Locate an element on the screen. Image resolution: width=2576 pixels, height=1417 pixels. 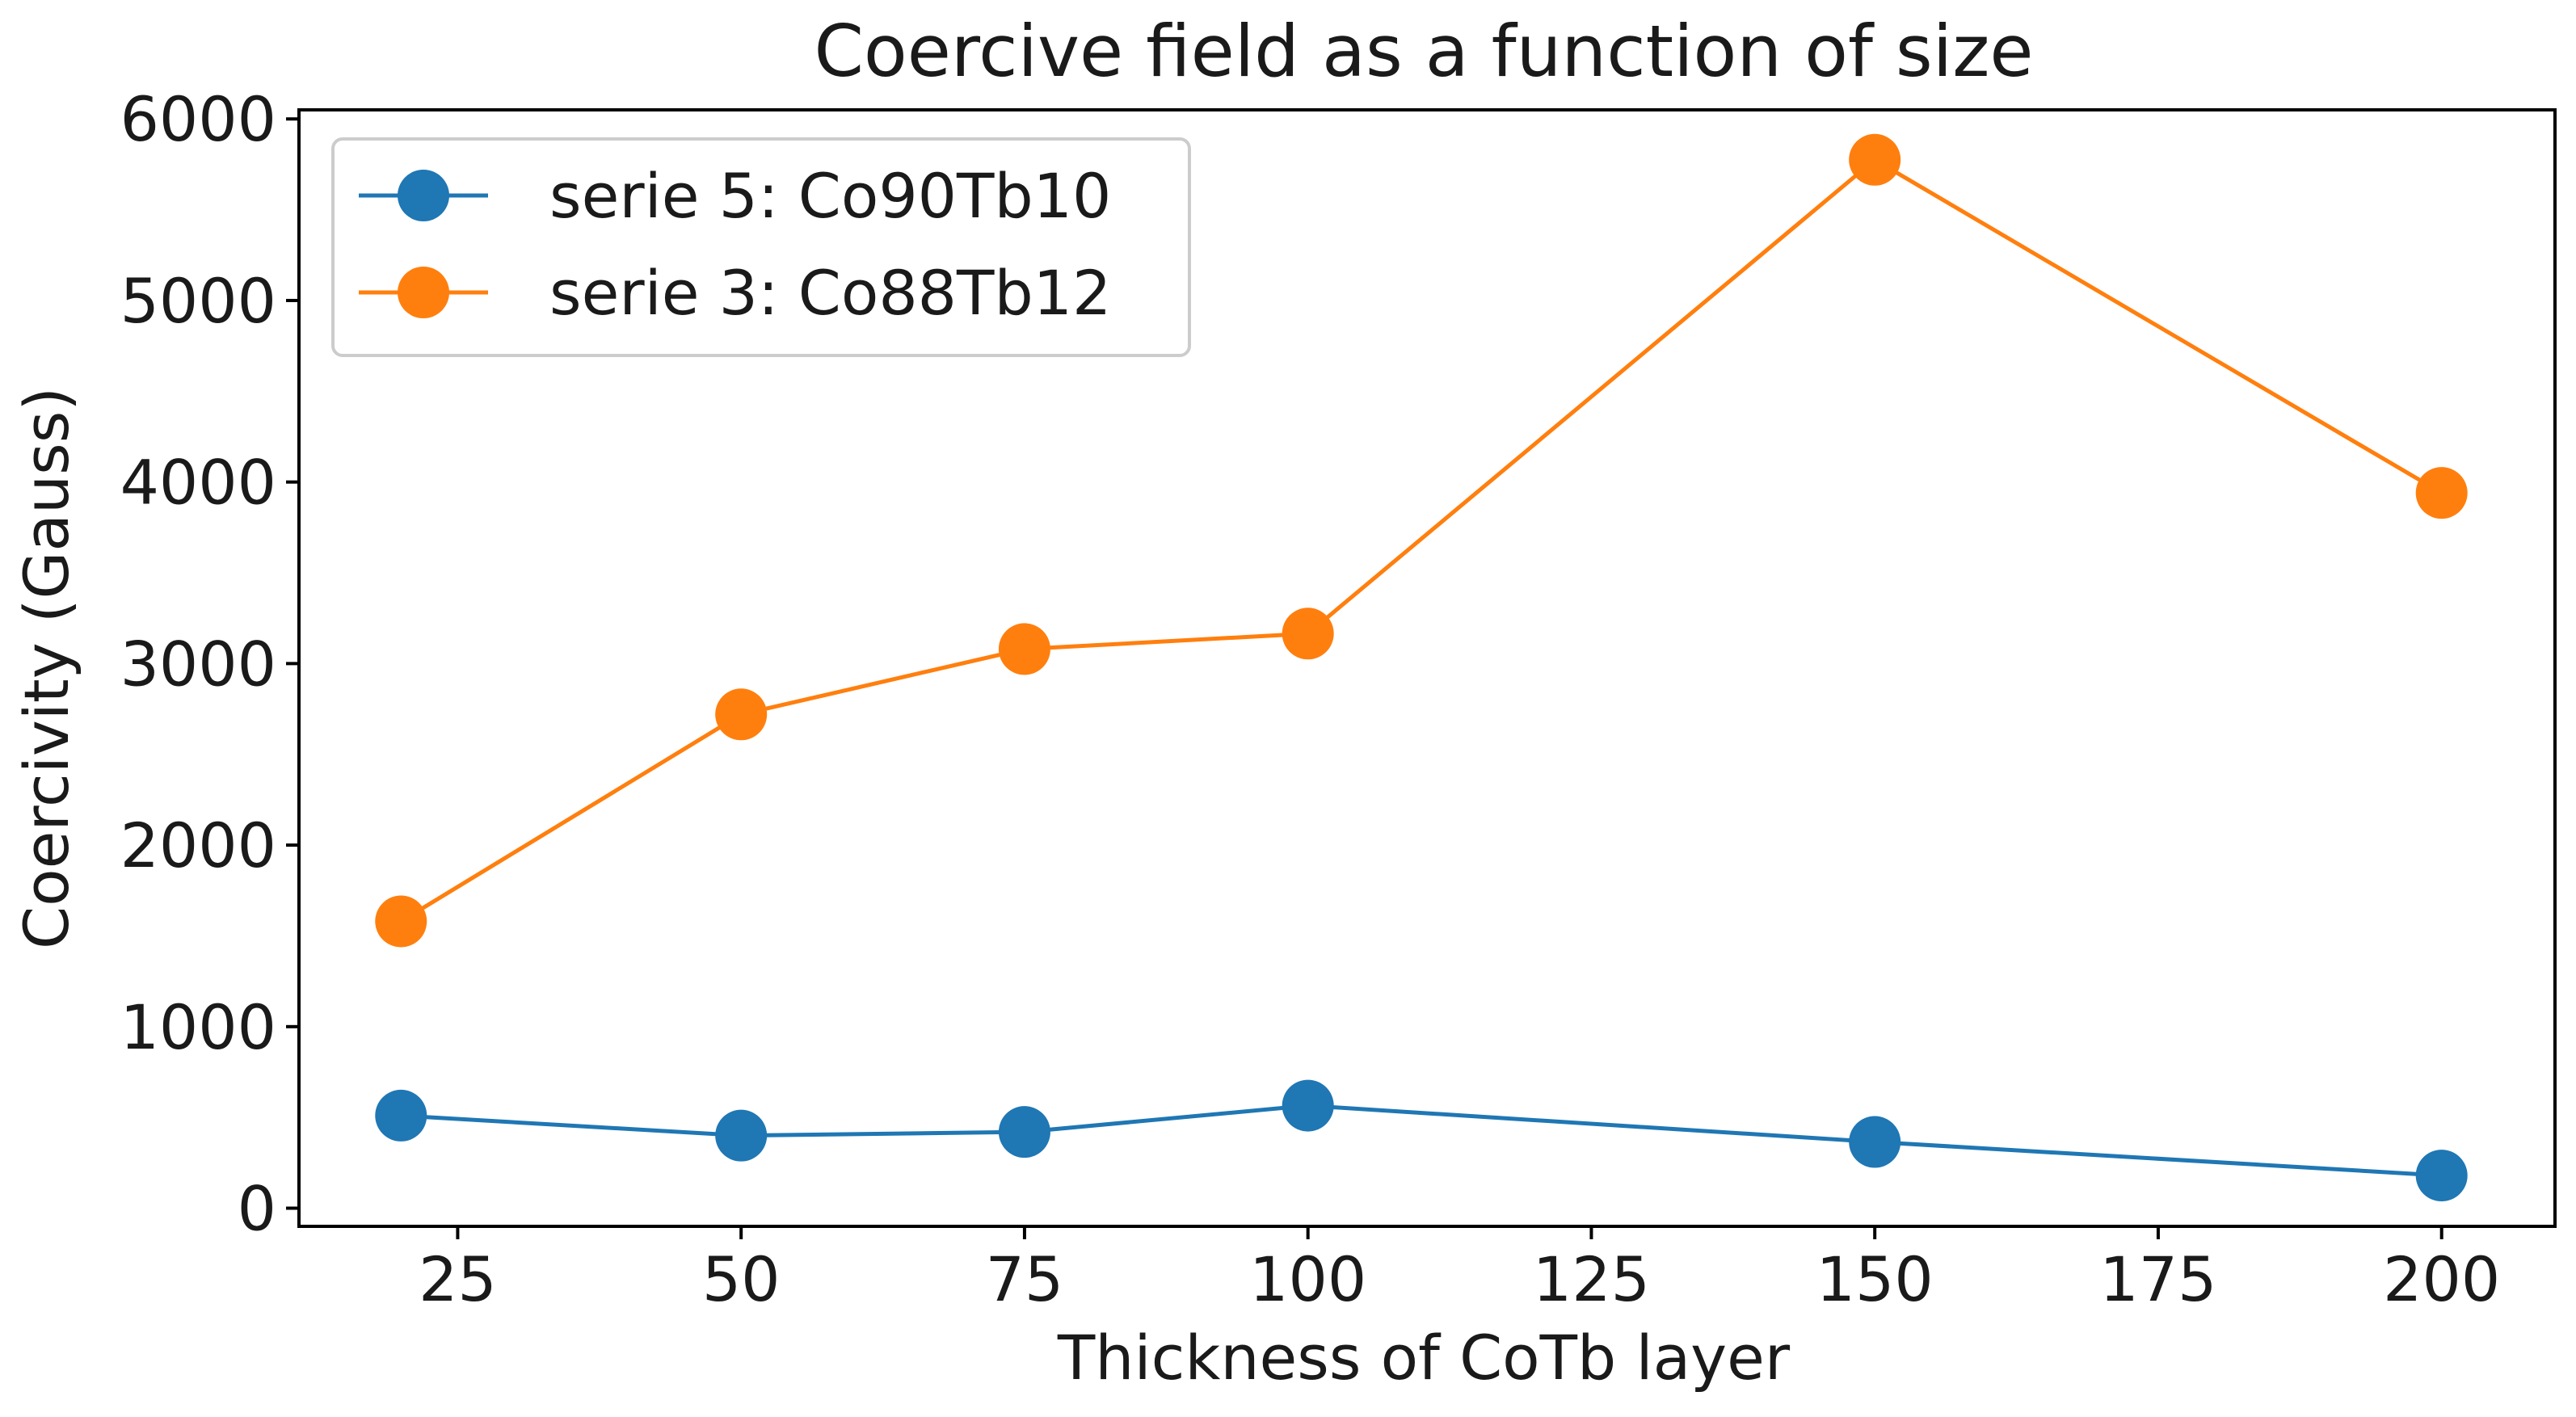
x-tick-label: 100 is located at coordinates (1307, 1279).